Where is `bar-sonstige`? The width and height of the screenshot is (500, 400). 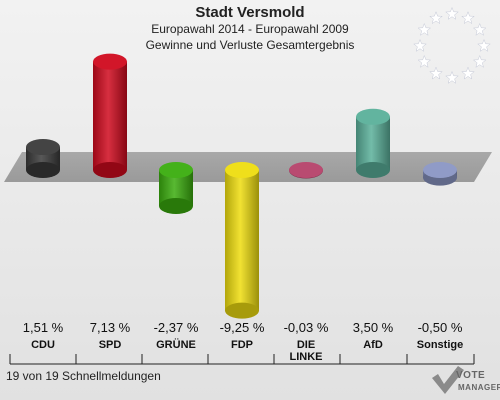 bar-sonstige is located at coordinates (440, 174).